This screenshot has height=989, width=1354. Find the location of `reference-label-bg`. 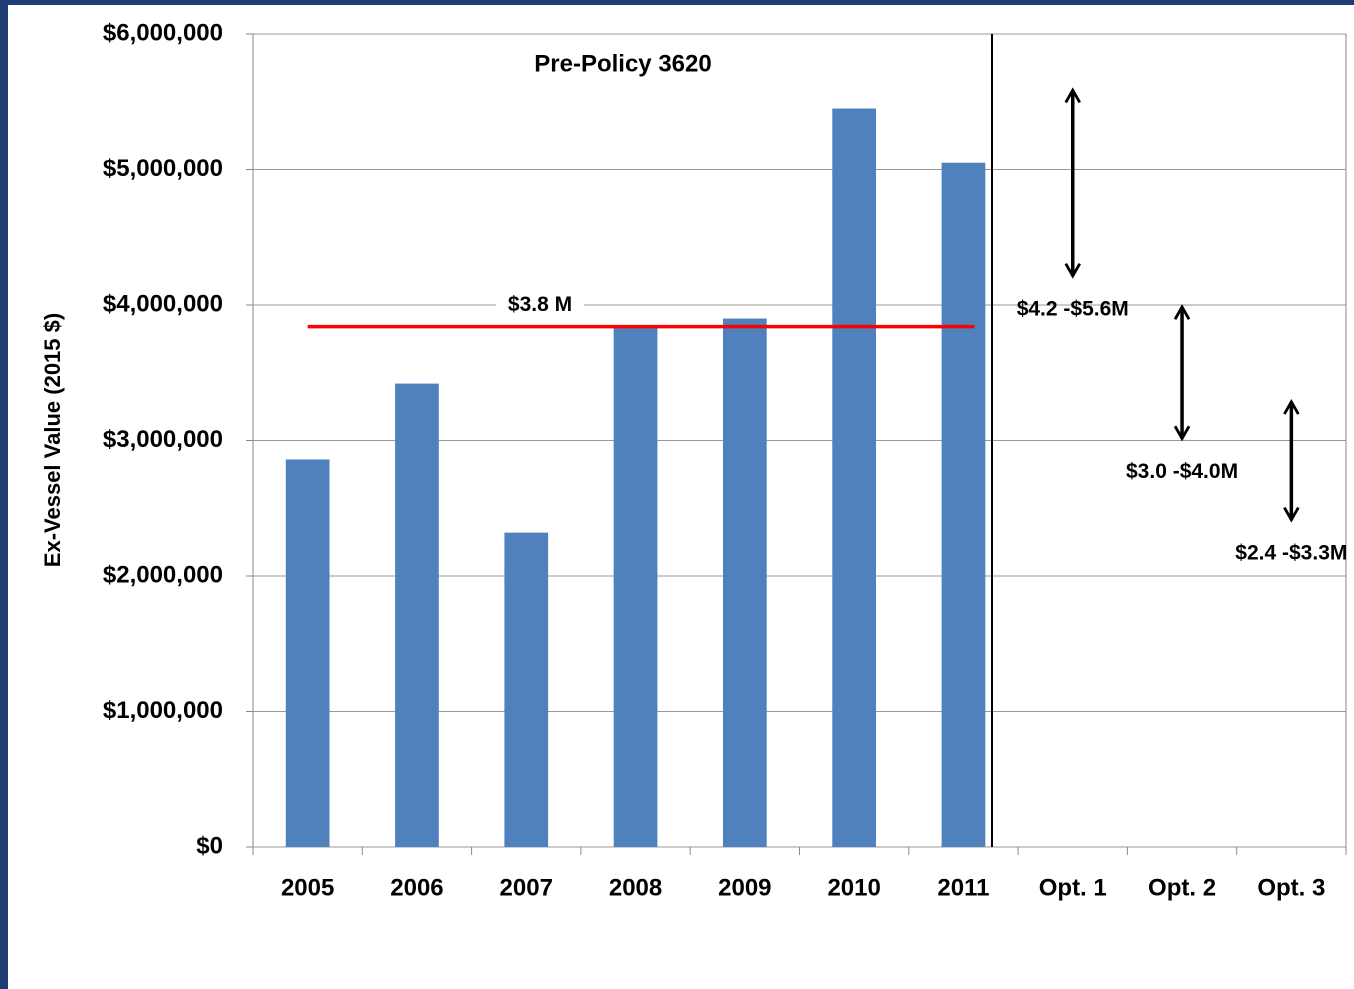

reference-label-bg is located at coordinates (540, 305).